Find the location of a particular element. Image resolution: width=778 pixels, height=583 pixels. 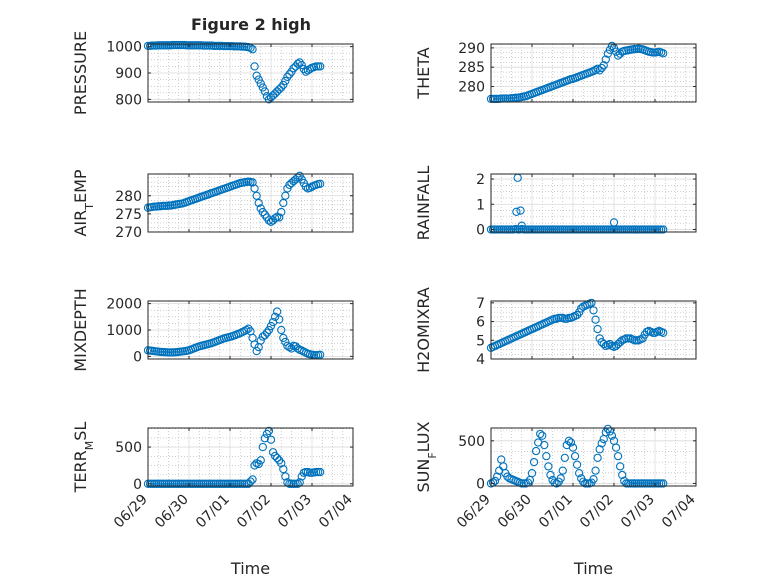

y-tick-label: 285 is located at coordinates (471, 68).